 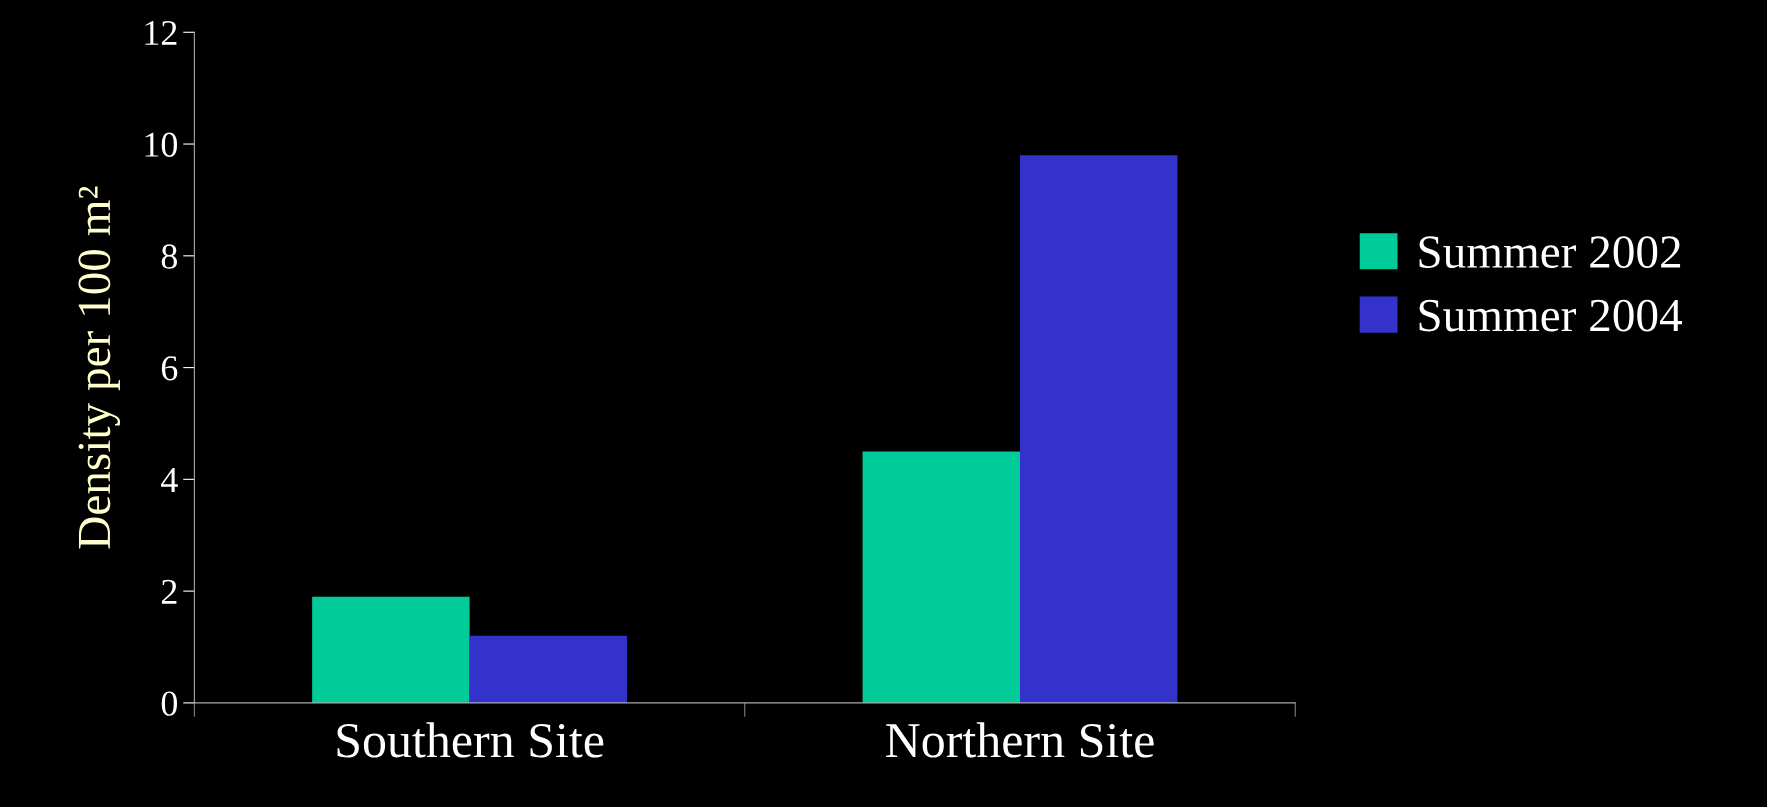 What do you see at coordinates (1550, 315) in the screenshot?
I see `legend-label: Summer 2004` at bounding box center [1550, 315].